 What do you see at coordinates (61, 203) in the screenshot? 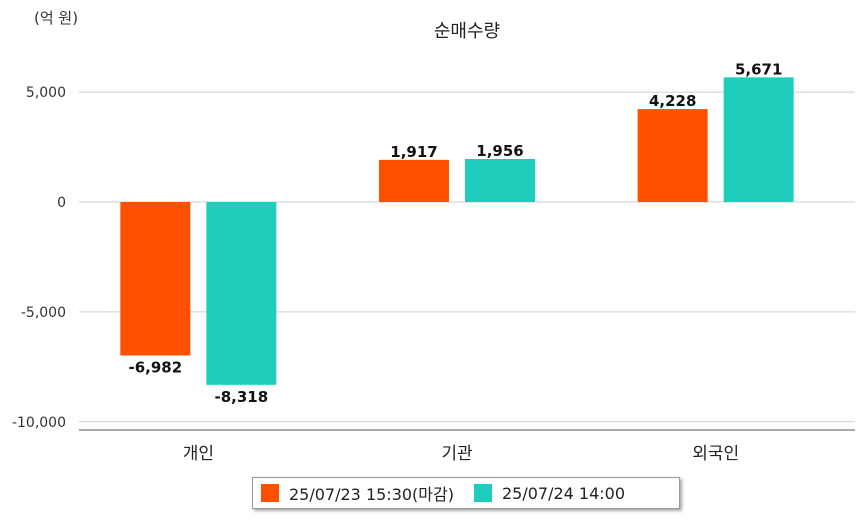
I see `y-tick-label: 0` at bounding box center [61, 203].